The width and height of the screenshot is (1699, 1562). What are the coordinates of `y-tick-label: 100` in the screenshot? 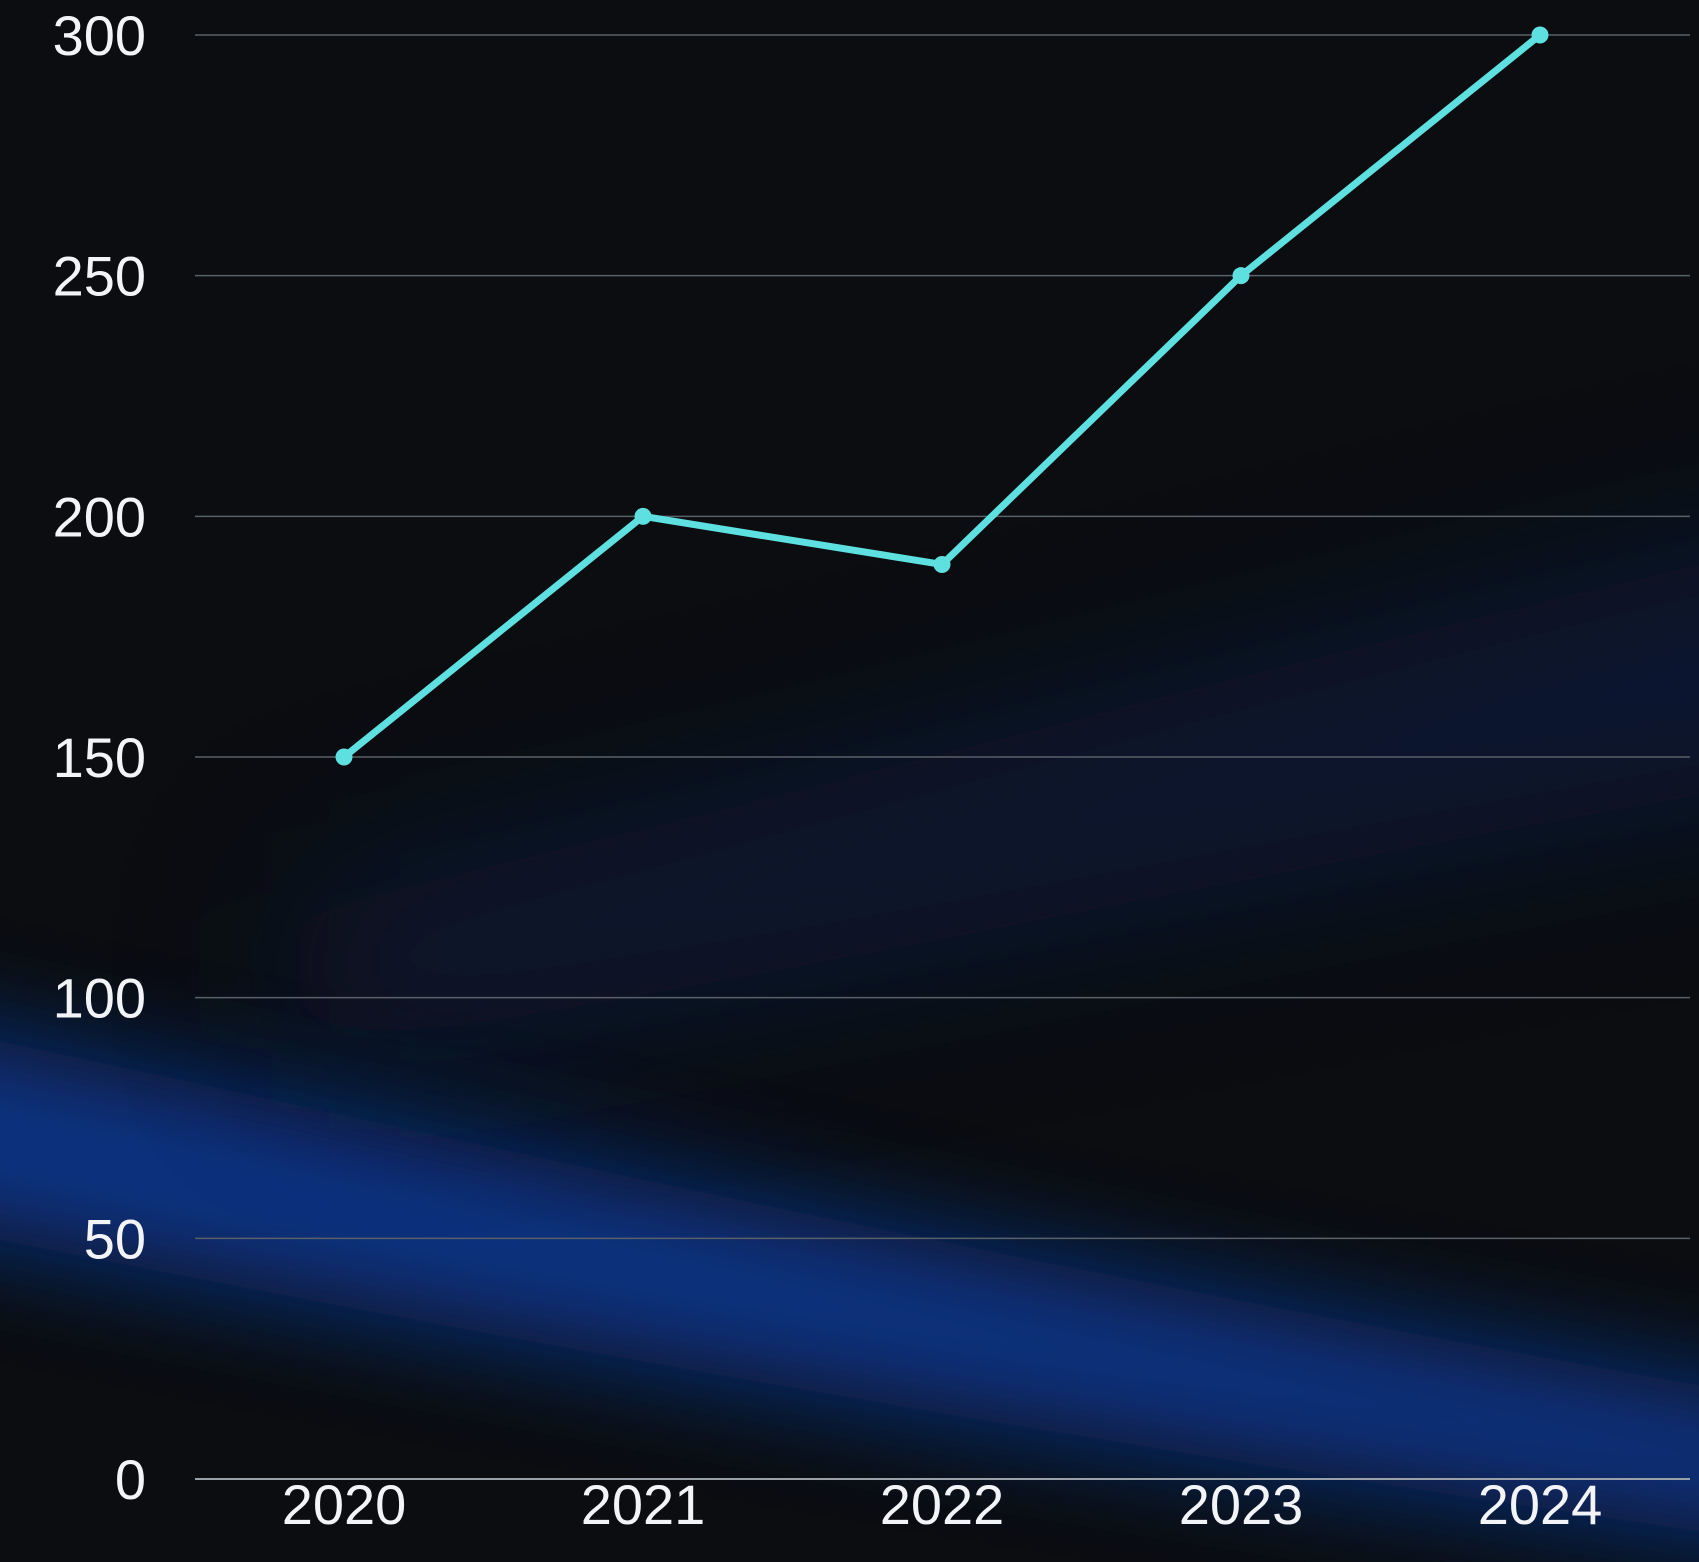 It's located at (99, 998).